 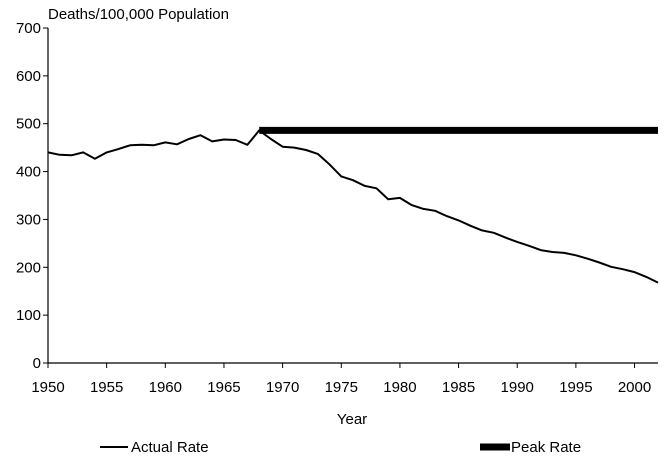 I want to click on y-tick-label: 300, so click(x=28, y=219).